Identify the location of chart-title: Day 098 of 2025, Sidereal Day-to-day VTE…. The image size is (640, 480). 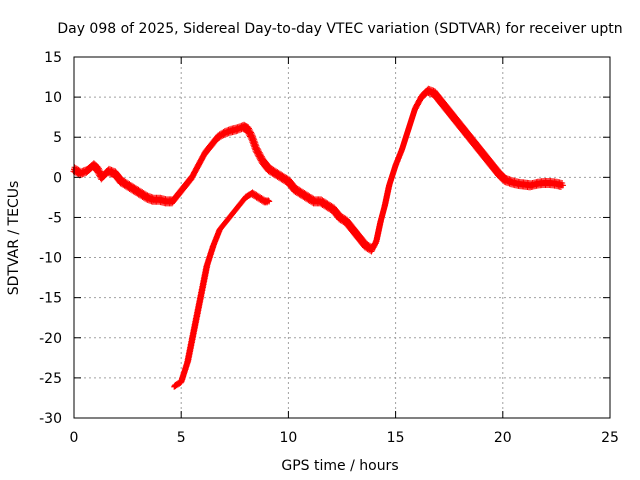
(339, 29).